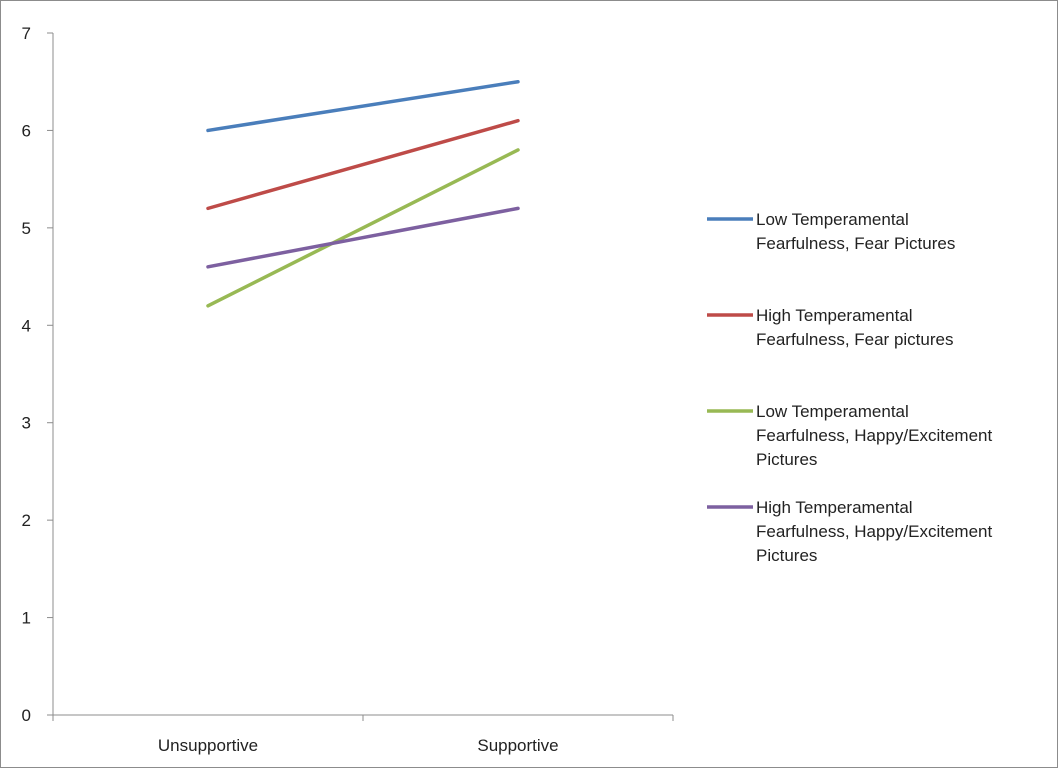 This screenshot has height=768, width=1058. What do you see at coordinates (26, 228) in the screenshot?
I see `y-tick-label: 5` at bounding box center [26, 228].